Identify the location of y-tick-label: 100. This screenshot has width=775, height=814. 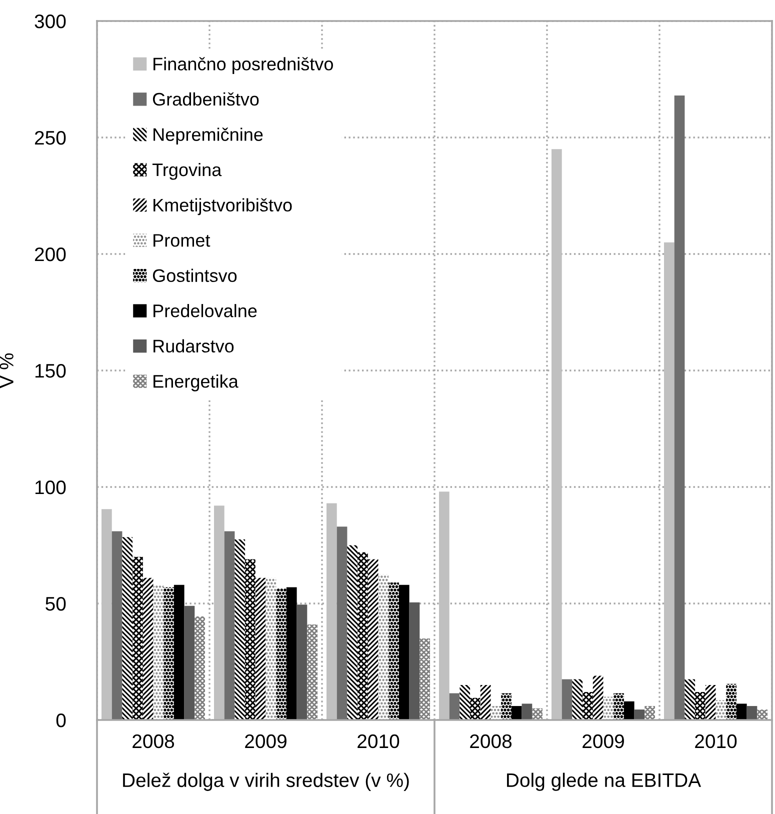
(50, 487).